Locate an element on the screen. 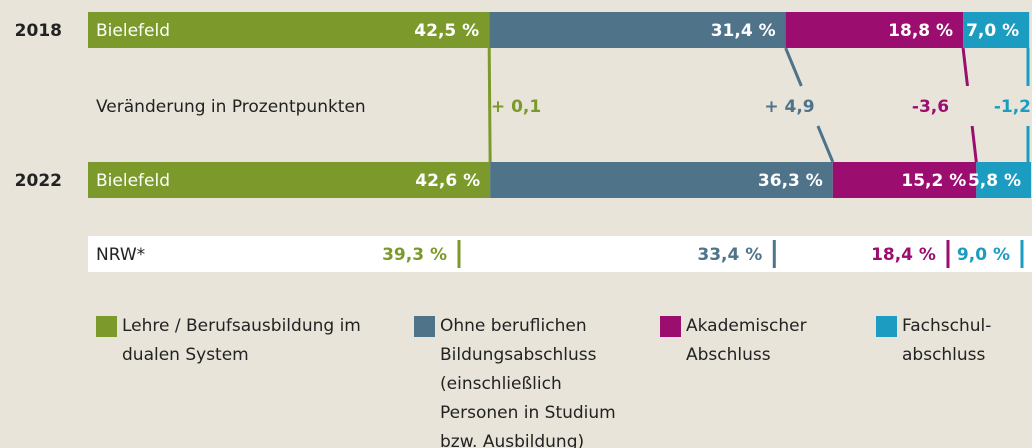  reference-value: 18,4 % is located at coordinates (903, 255).